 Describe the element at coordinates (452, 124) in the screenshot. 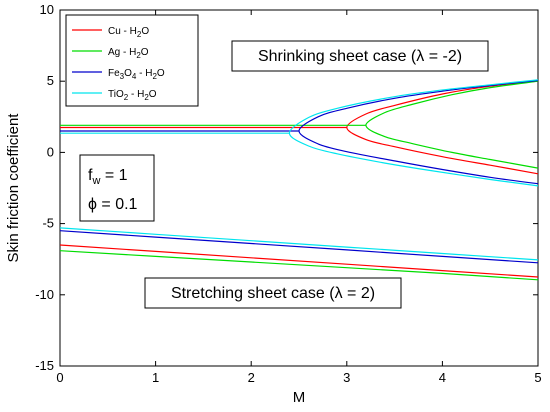

I see `series-ag-shrinking-branches` at that location.